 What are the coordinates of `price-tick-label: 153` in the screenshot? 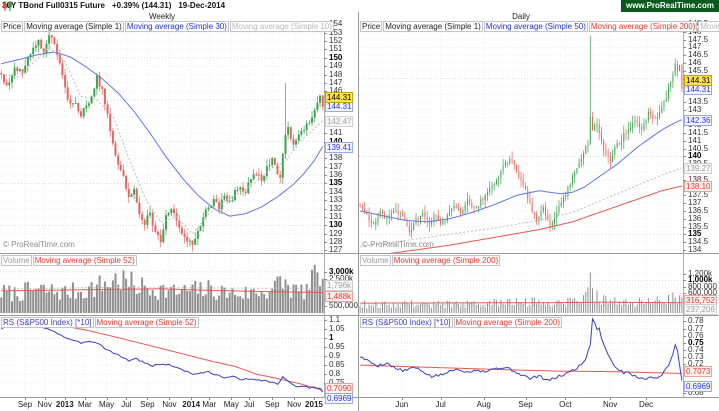 It's located at (336, 32).